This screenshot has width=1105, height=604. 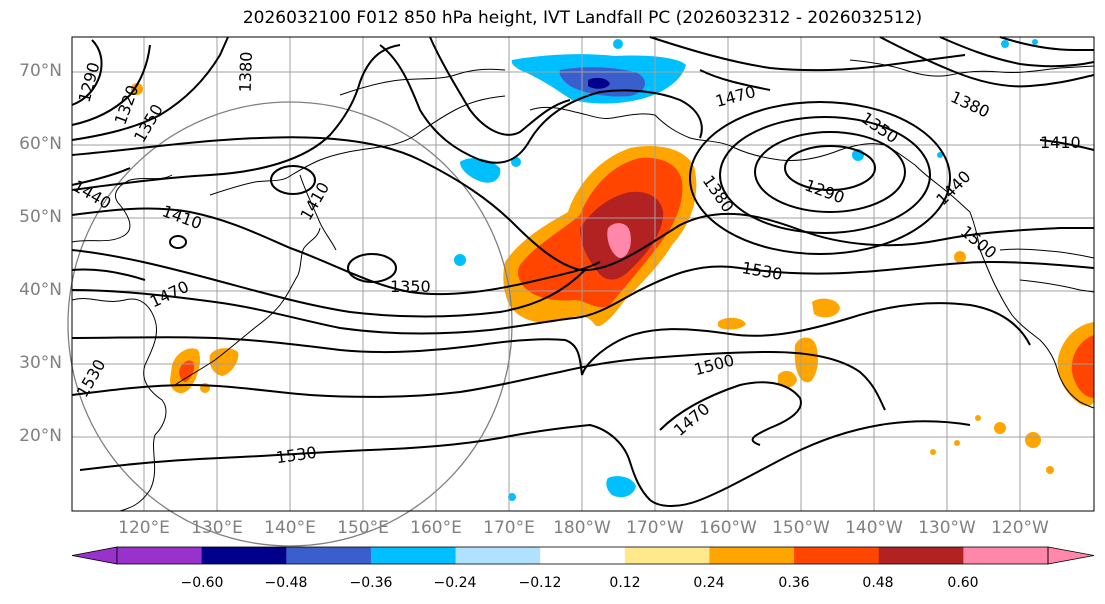 What do you see at coordinates (455, 583) in the screenshot?
I see `colorbar-tick: −0.24` at bounding box center [455, 583].